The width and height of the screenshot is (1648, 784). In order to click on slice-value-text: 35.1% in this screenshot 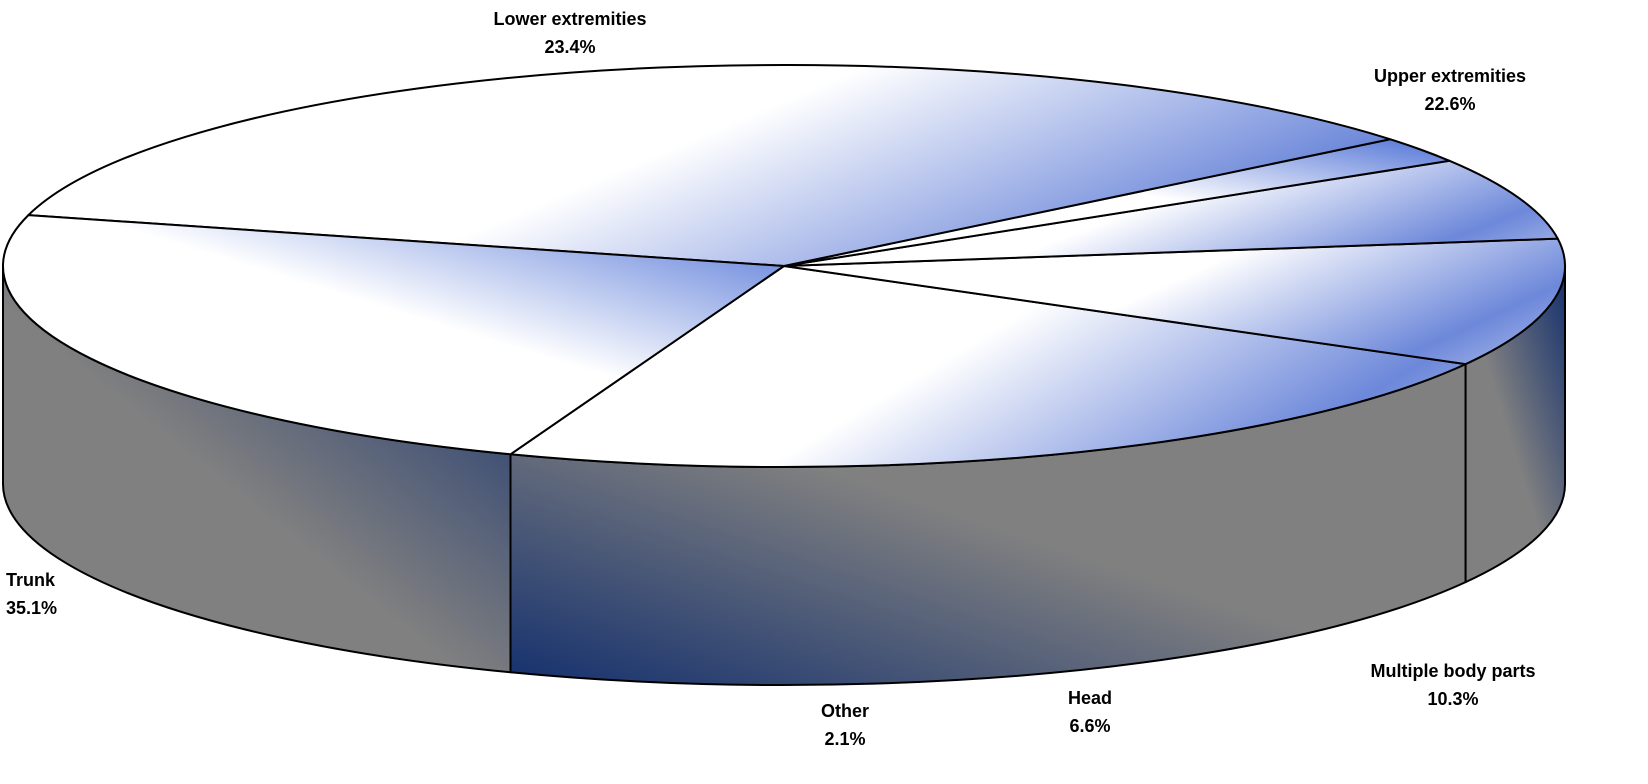, I will do `click(32, 608)`.